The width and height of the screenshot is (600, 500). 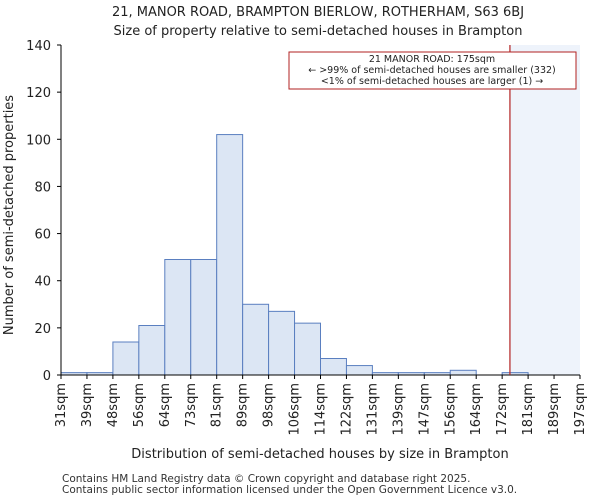 I want to click on x-tick-label-189sqm: 189sqm, so click(x=554, y=409).